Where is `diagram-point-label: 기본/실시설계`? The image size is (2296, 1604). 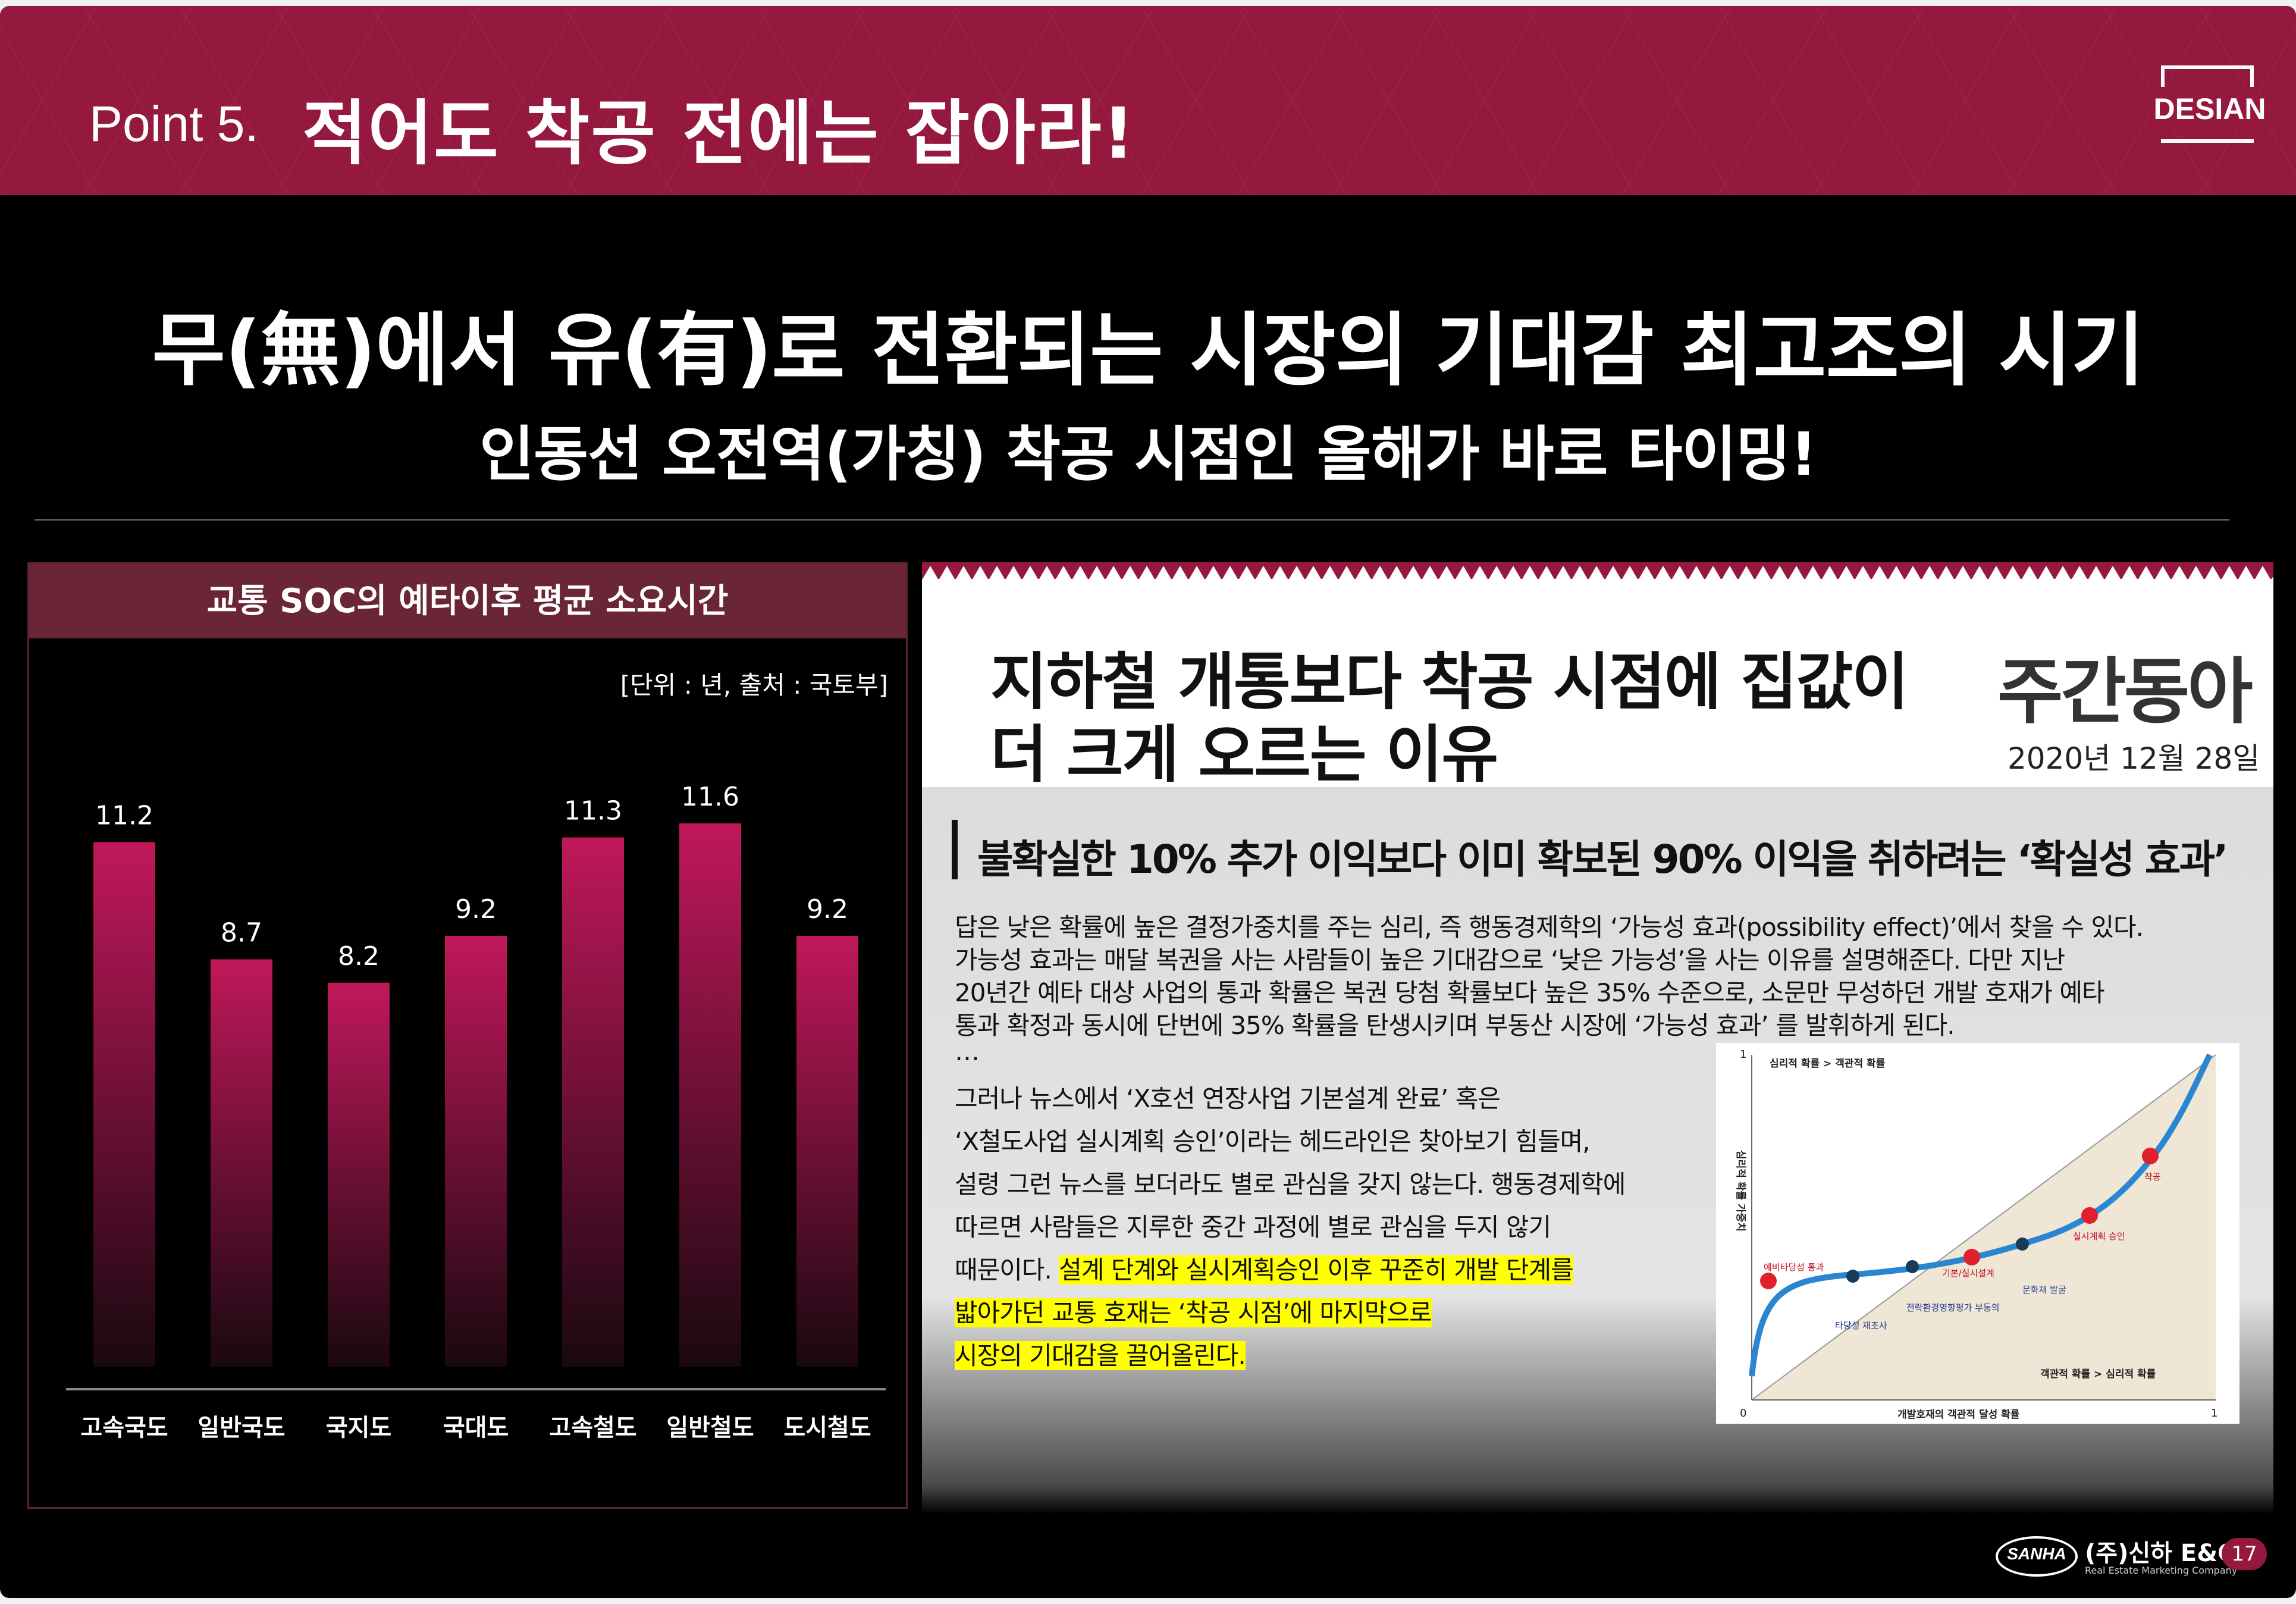
diagram-point-label: 기본/실시설계 is located at coordinates (1968, 1273).